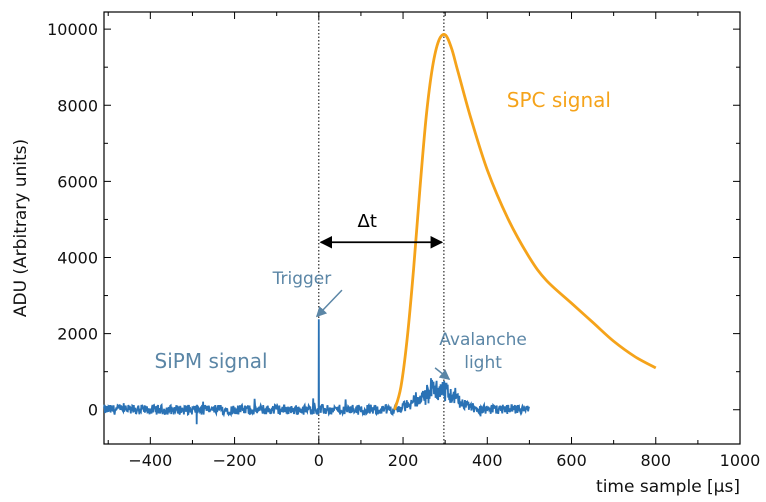 The width and height of the screenshot is (766, 502). What do you see at coordinates (381, 228) in the screenshot?
I see `vertical-lines` at bounding box center [381, 228].